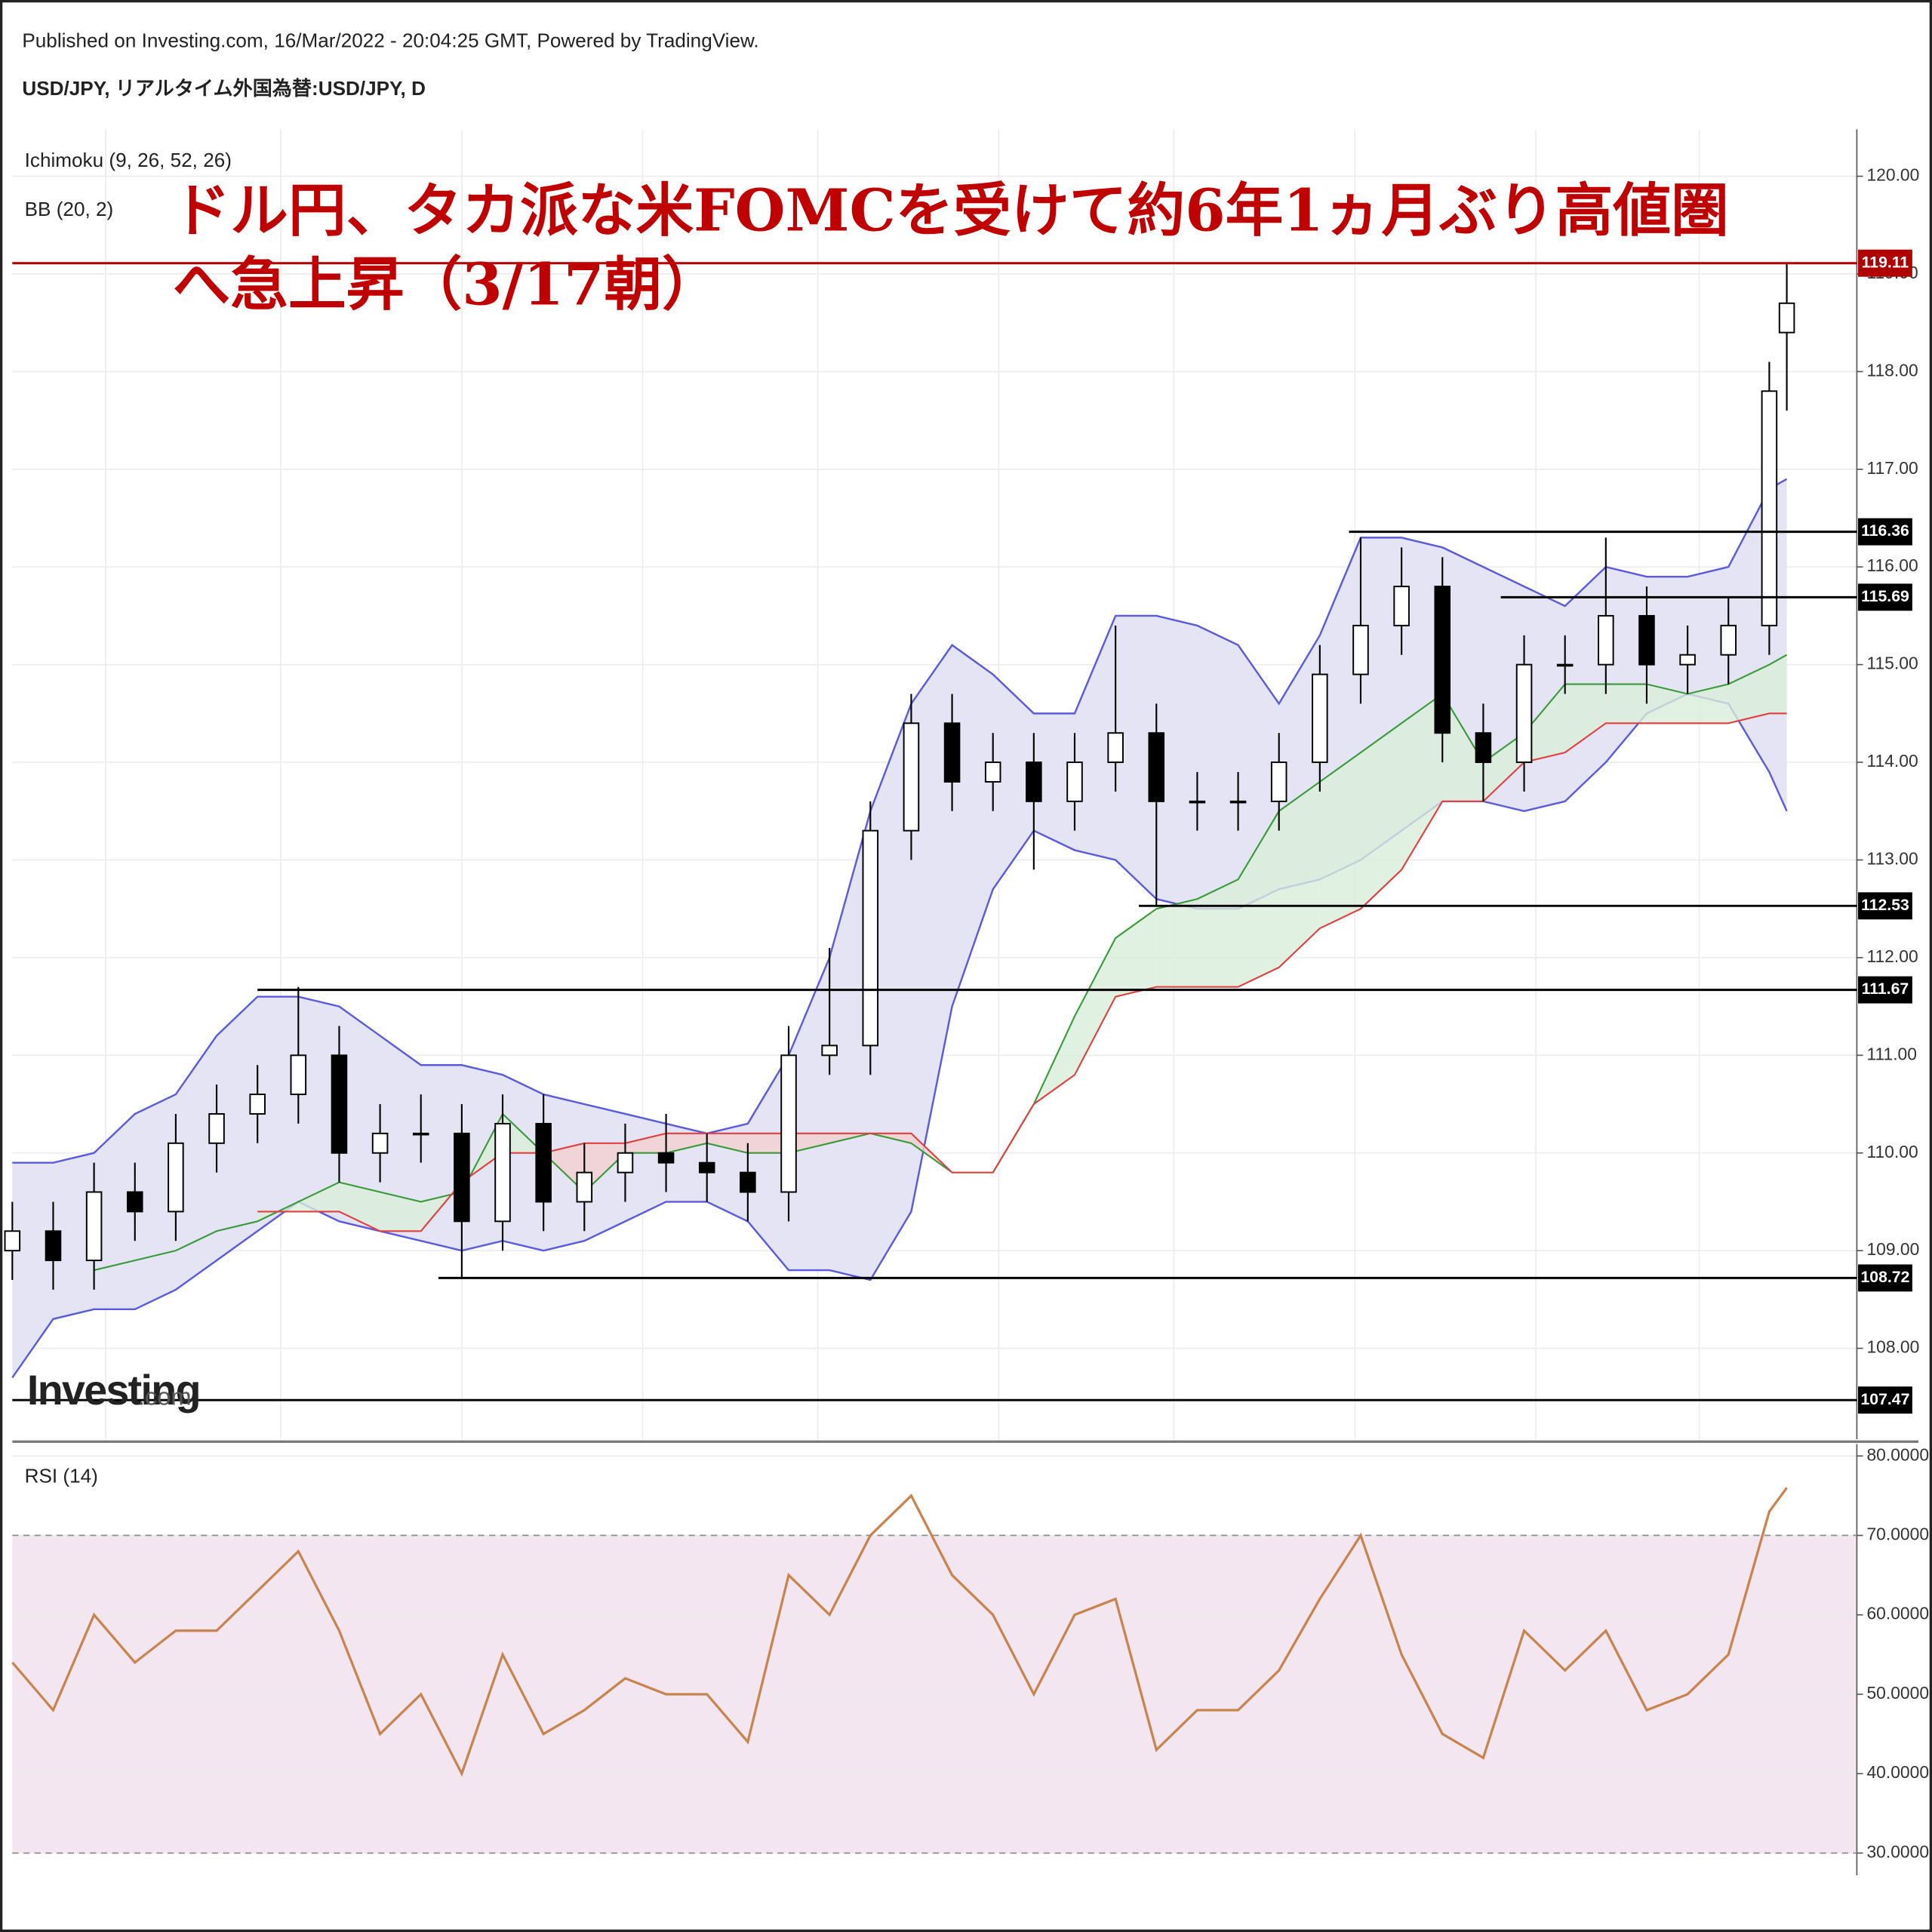 Image resolution: width=1932 pixels, height=1932 pixels. I want to click on logo-suffix: .com, so click(165, 1397).